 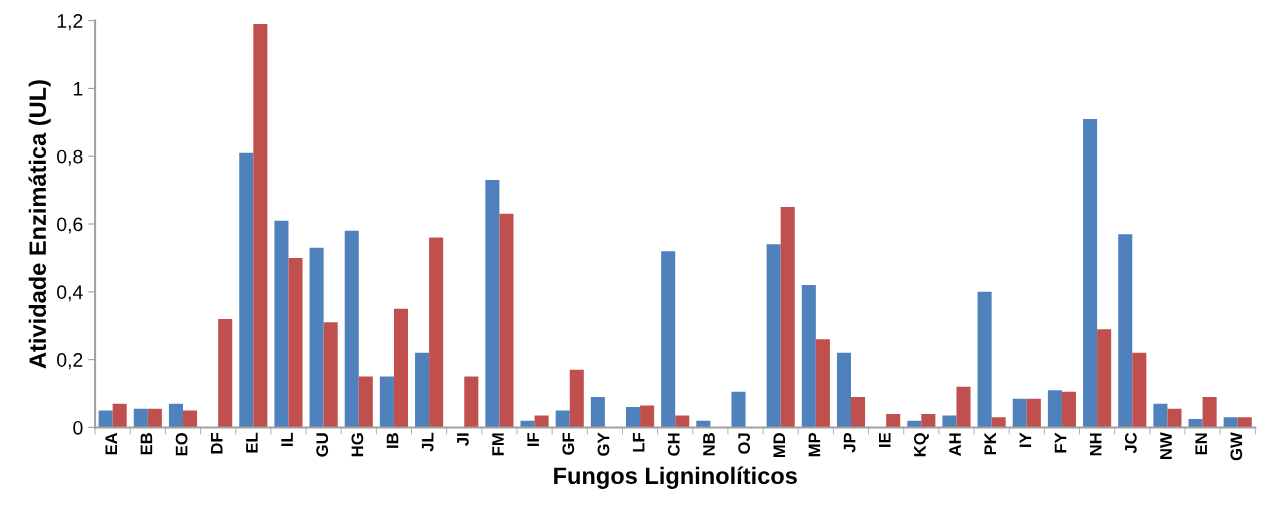 I want to click on x-tick-label: EA, so click(x=111, y=443).